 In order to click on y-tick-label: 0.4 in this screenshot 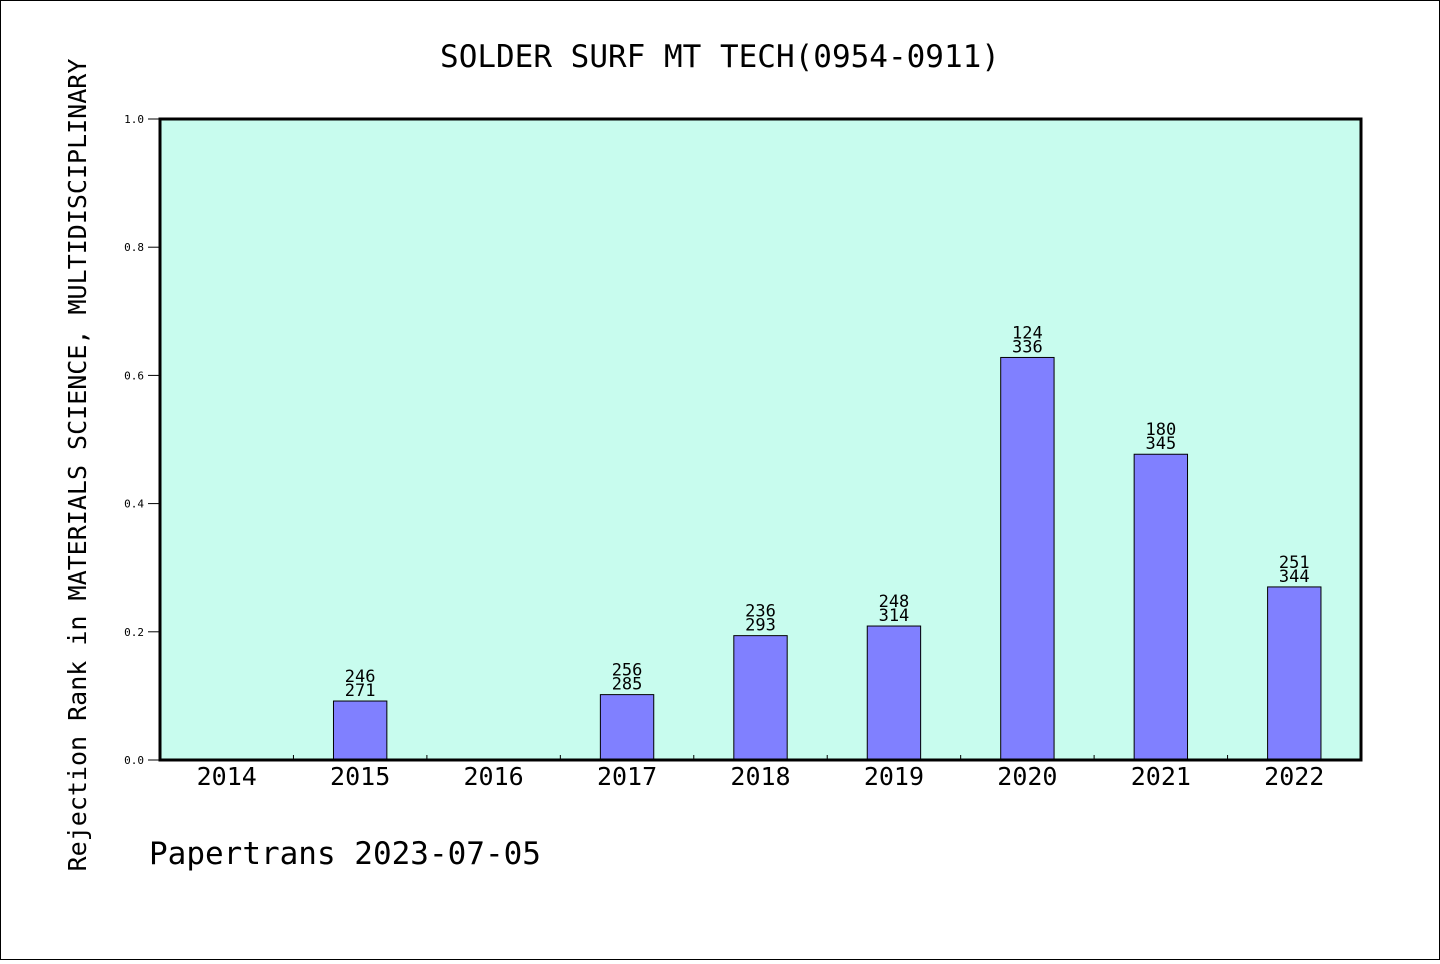, I will do `click(134, 504)`.